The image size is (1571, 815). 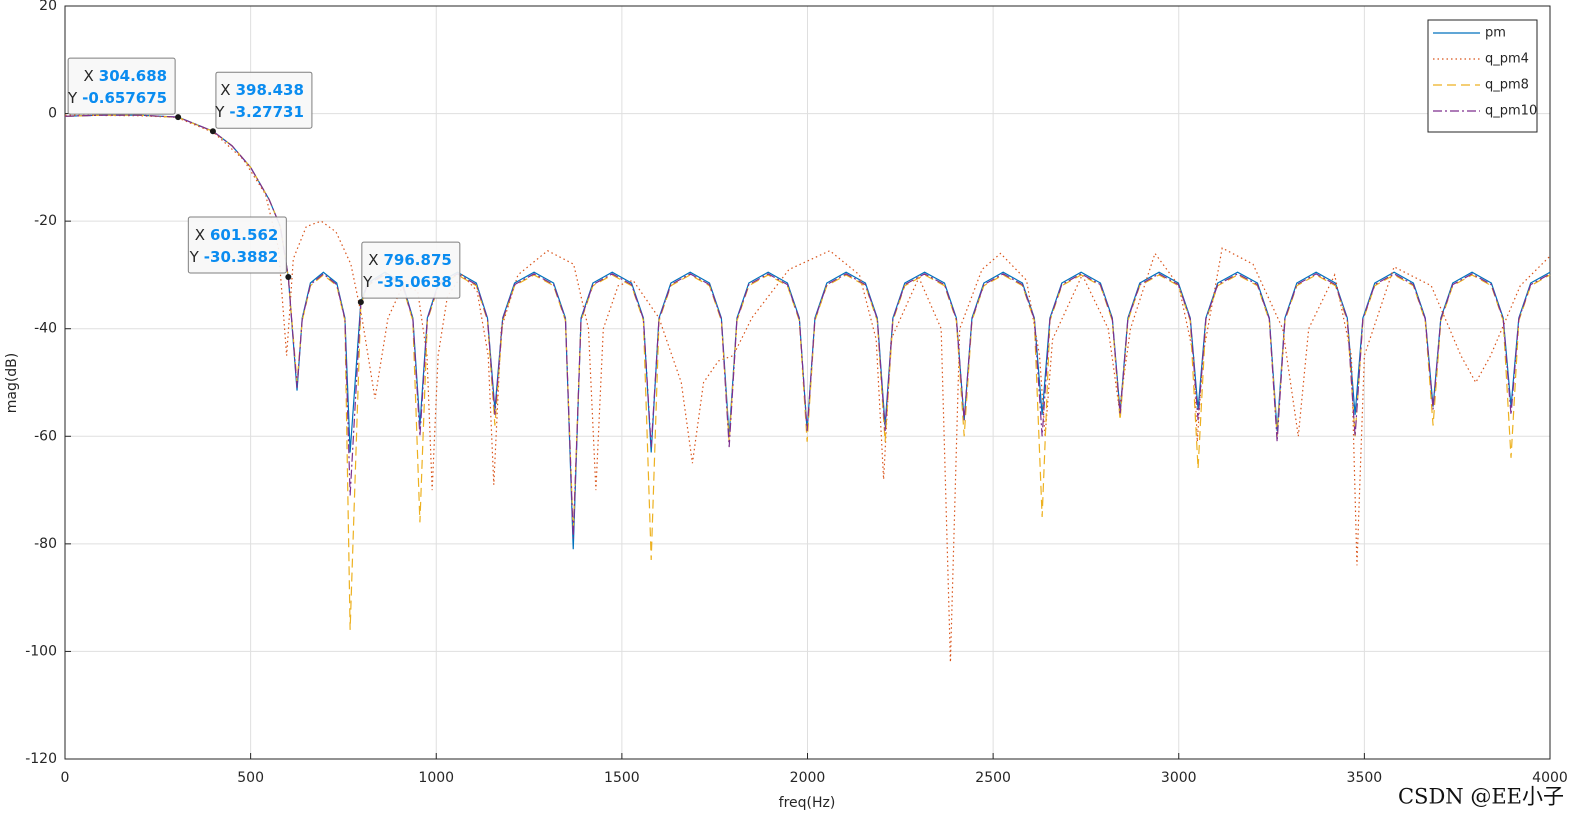 I want to click on datatip-value: 304.688, so click(x=133, y=76).